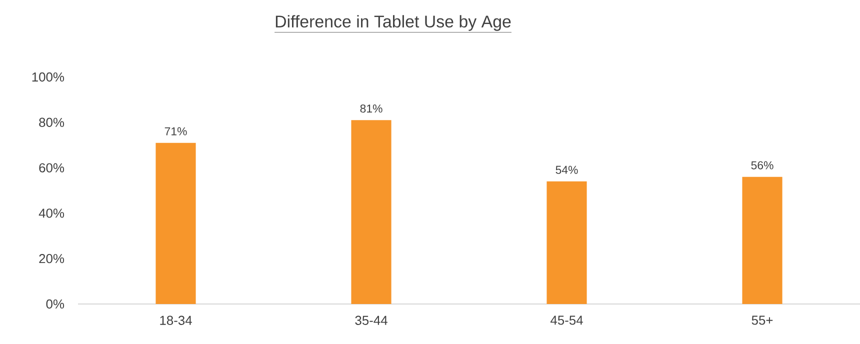  What do you see at coordinates (51, 213) in the screenshot?
I see `y-tick-label: 40%` at bounding box center [51, 213].